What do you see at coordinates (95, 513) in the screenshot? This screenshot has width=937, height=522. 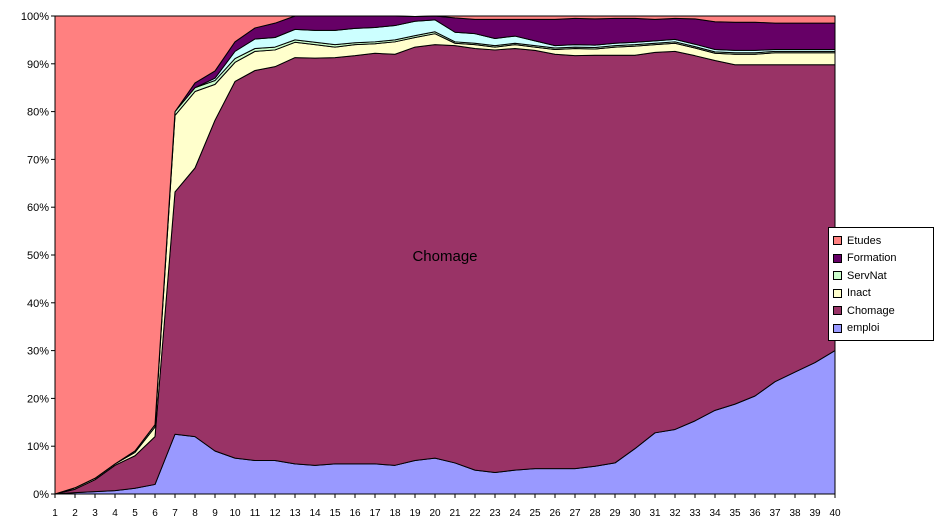 I see `x-tick-label: 3` at bounding box center [95, 513].